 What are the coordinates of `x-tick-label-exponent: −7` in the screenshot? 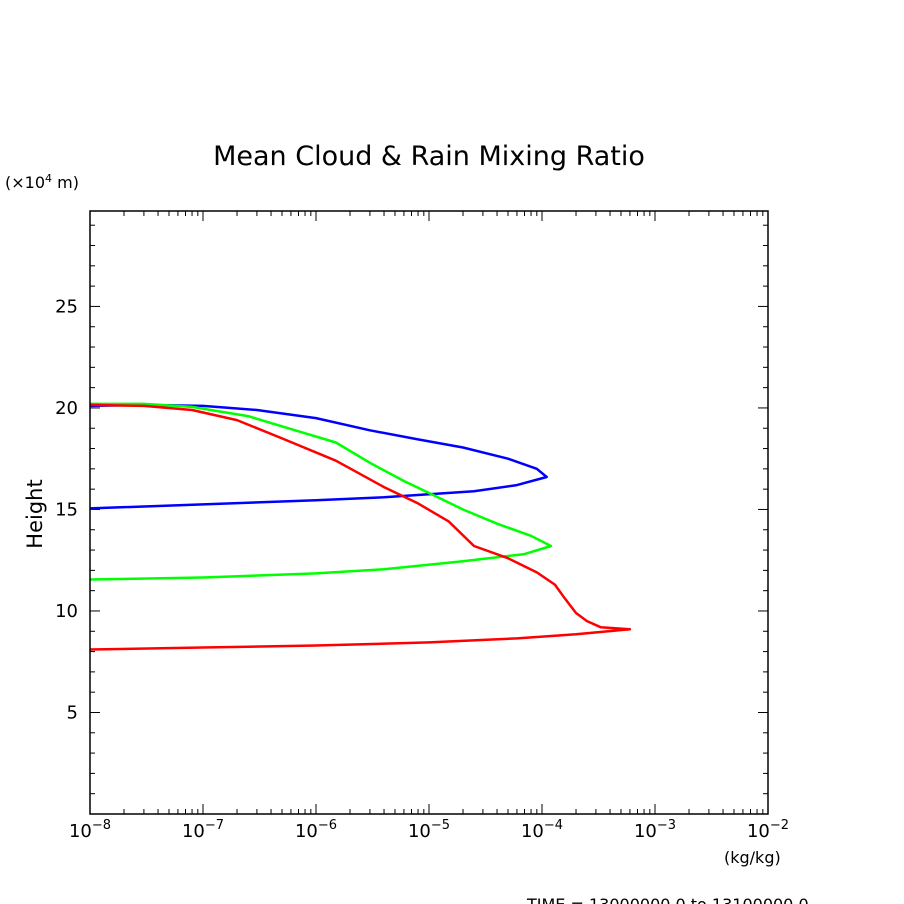 It's located at (214, 825).